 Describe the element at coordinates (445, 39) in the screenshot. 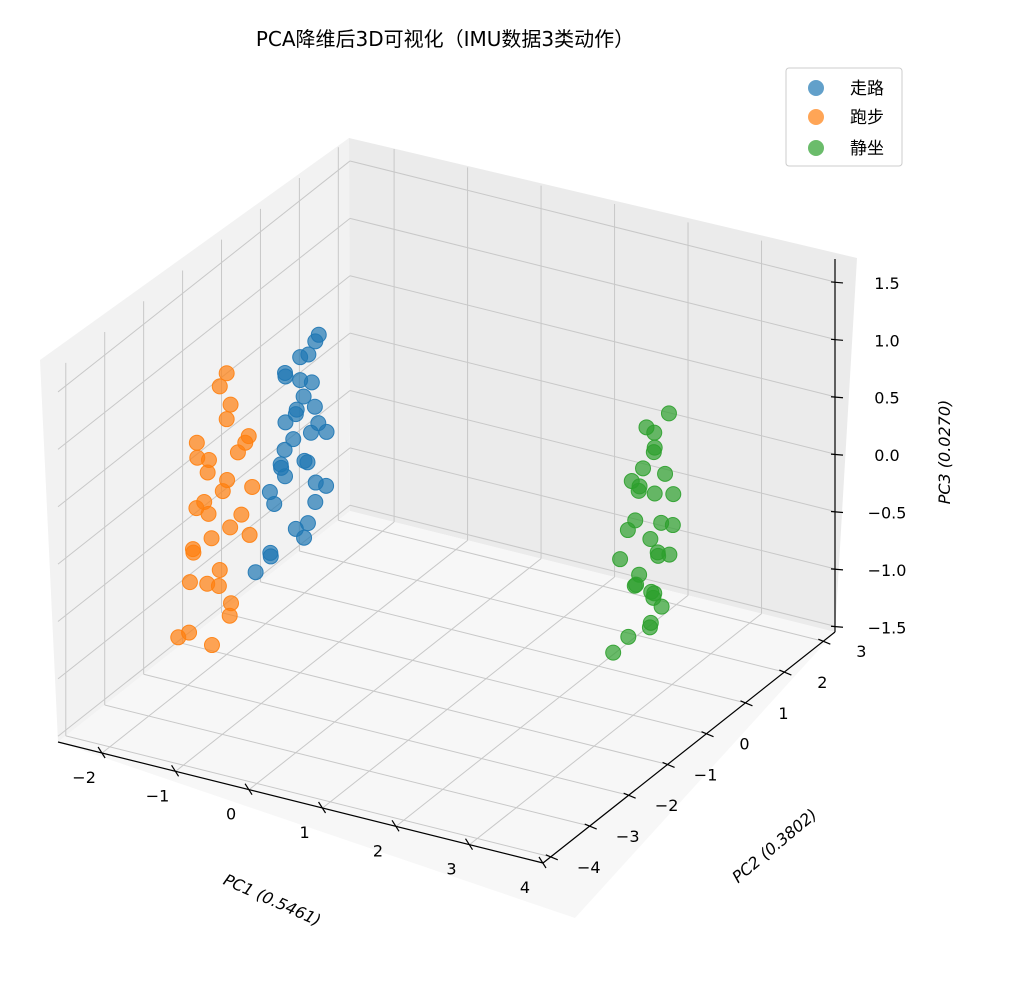

I see `chart-title: PCA降维后3D可视化（IMU数据3类动作）` at that location.